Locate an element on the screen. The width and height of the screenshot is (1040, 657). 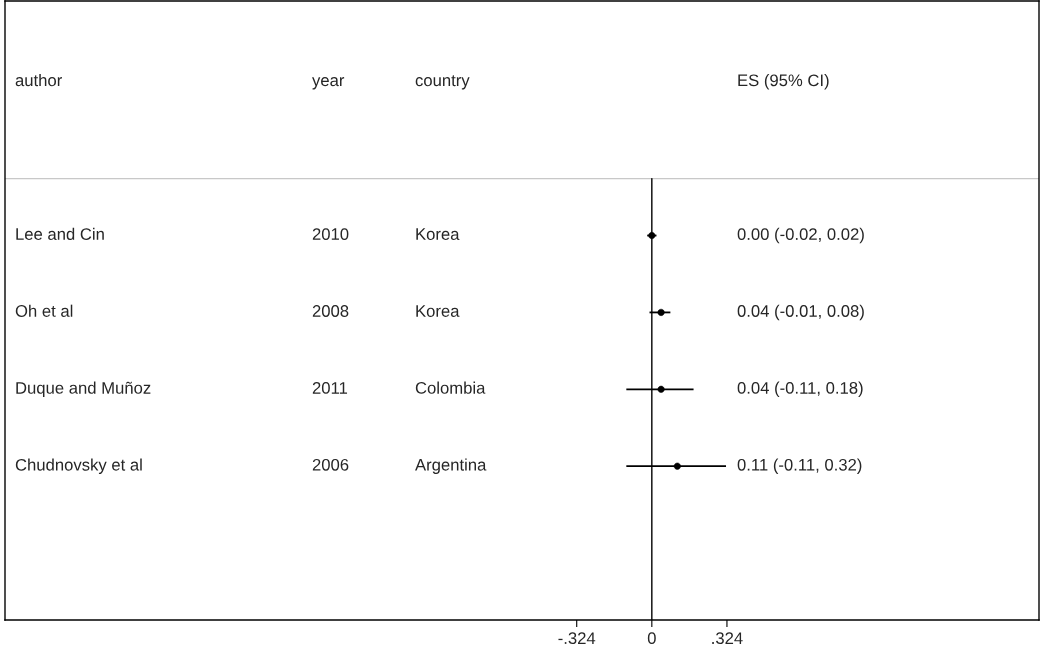
annotation: 0.04 (-0.01, 0.08) is located at coordinates (800, 312).